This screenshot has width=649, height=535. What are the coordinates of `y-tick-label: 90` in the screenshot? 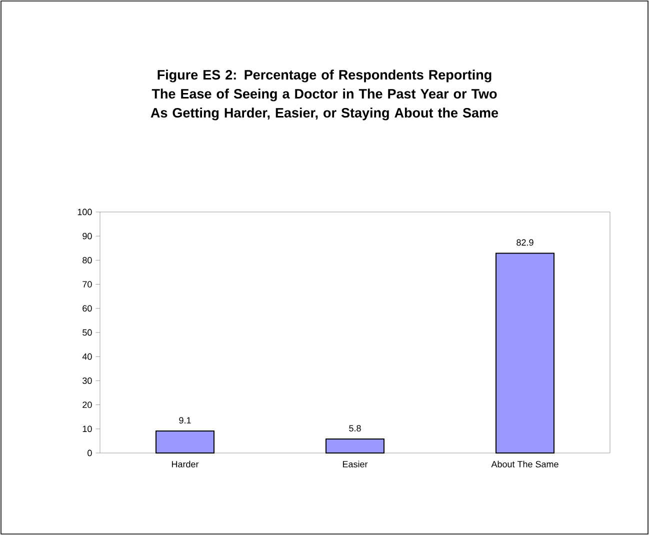 It's located at (87, 236).